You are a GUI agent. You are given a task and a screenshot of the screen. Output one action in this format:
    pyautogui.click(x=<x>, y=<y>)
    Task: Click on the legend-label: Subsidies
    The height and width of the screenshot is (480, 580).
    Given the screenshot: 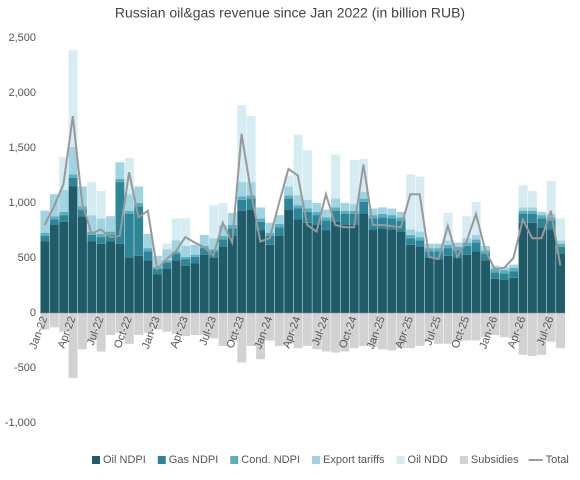 What is the action you would take?
    pyautogui.click(x=495, y=460)
    